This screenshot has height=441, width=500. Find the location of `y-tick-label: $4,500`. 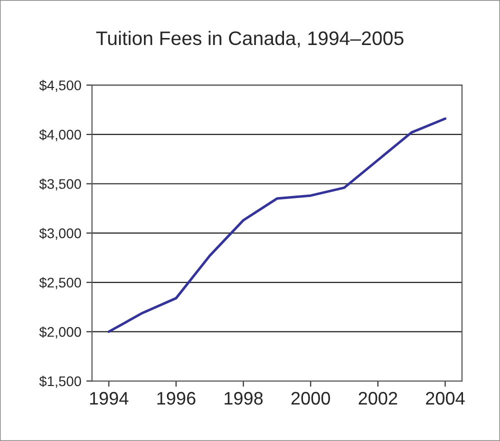

y-tick-label: $4,500 is located at coordinates (60, 86).